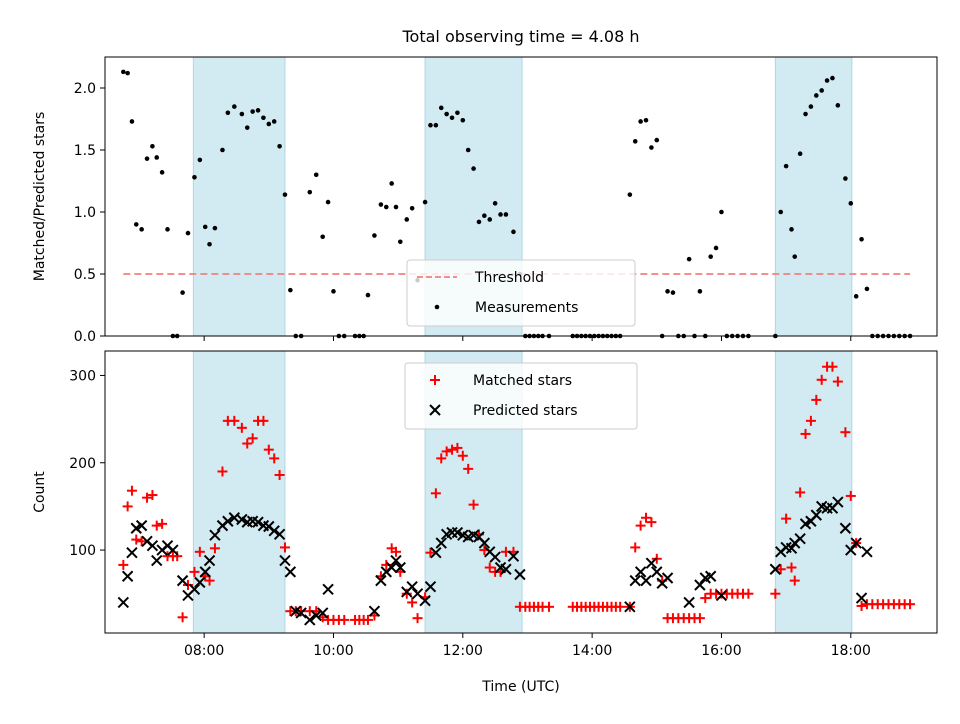 The height and width of the screenshot is (724, 960). I want to click on legend-plus-marker, so click(435, 380).